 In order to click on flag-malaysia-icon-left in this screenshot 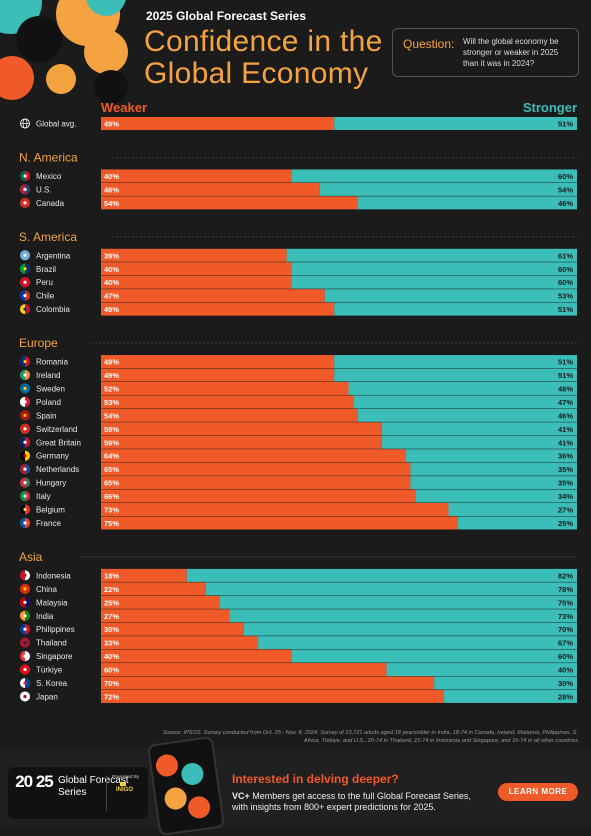, I will do `click(22, 602)`.